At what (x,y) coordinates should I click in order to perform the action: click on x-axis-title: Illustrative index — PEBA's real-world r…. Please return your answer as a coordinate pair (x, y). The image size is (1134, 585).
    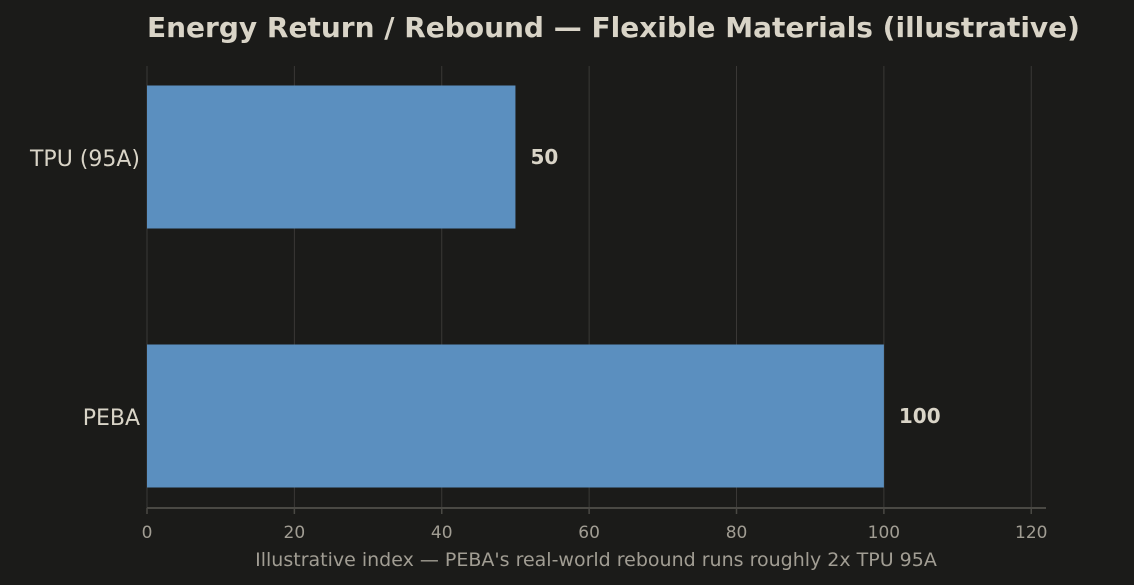
    Looking at the image, I should click on (596, 560).